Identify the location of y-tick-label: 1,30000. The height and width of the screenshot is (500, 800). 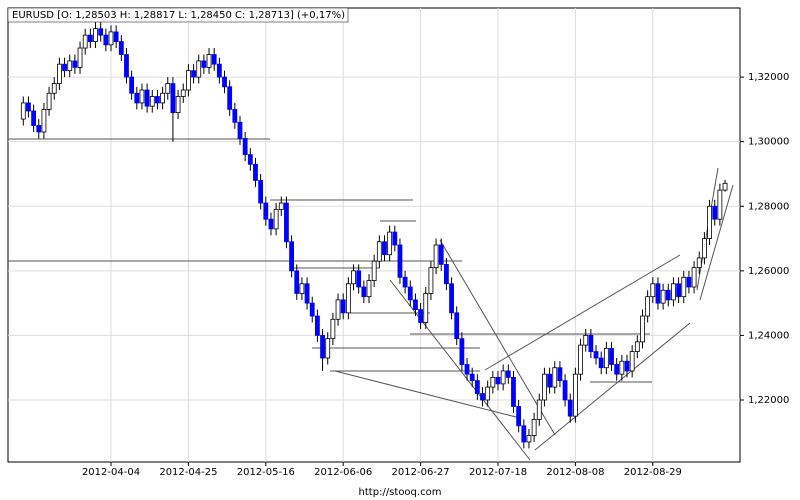
(768, 142).